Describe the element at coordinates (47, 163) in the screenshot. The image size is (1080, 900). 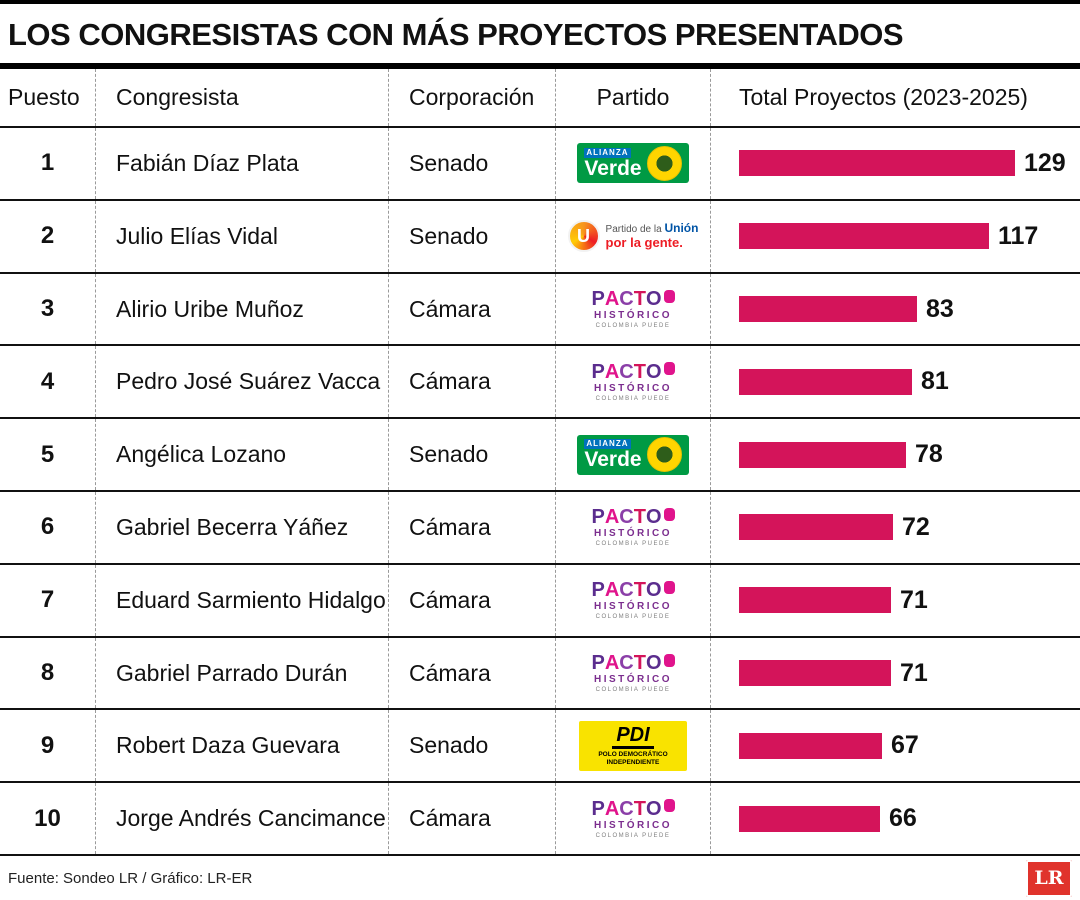
I see `rank: 1` at that location.